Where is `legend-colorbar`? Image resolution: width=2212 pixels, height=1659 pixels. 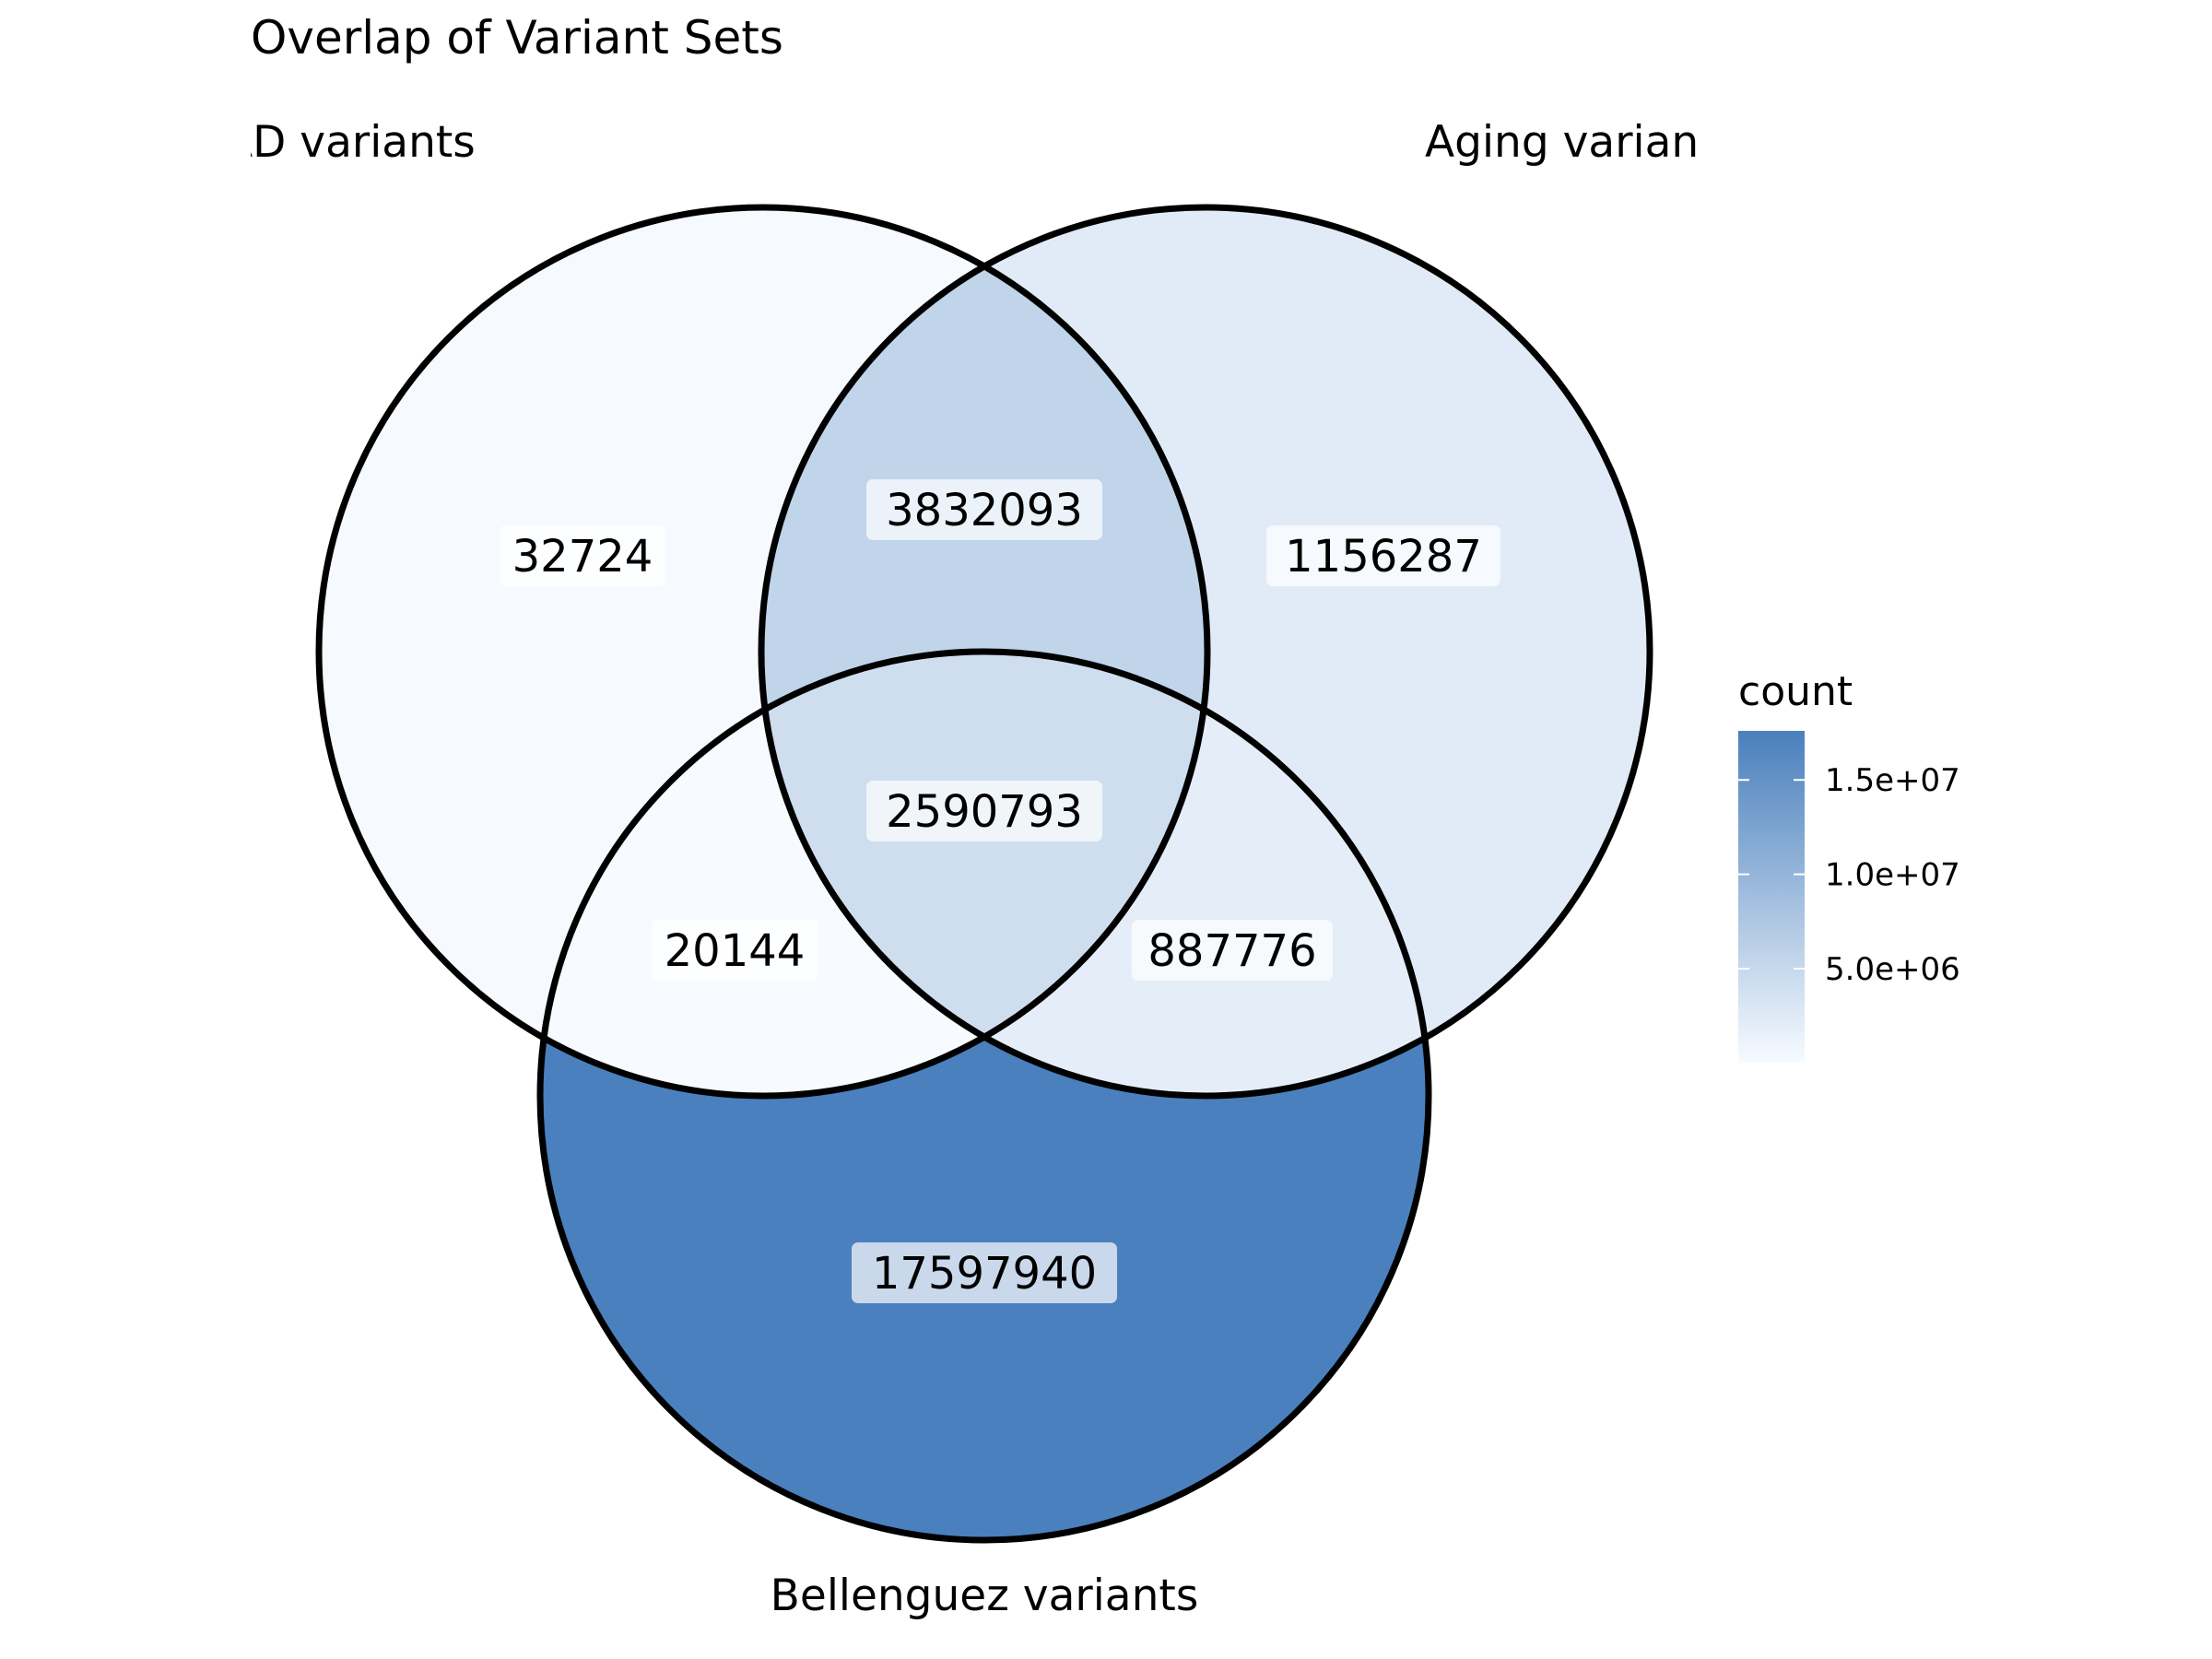
legend-colorbar is located at coordinates (1771, 897).